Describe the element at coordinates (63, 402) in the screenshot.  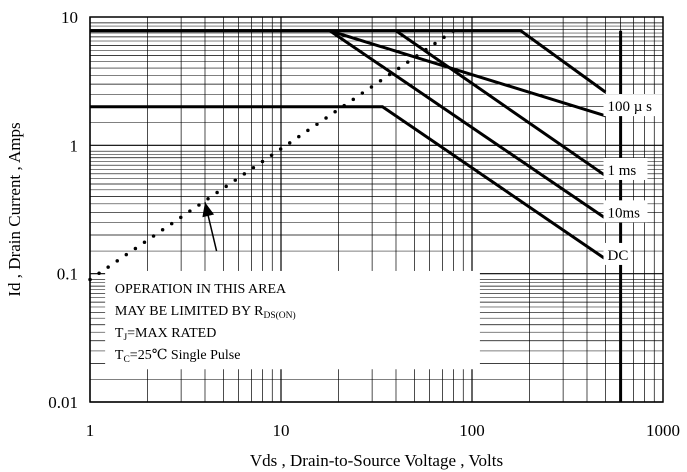
I see `y-tick-label: 0.01` at that location.